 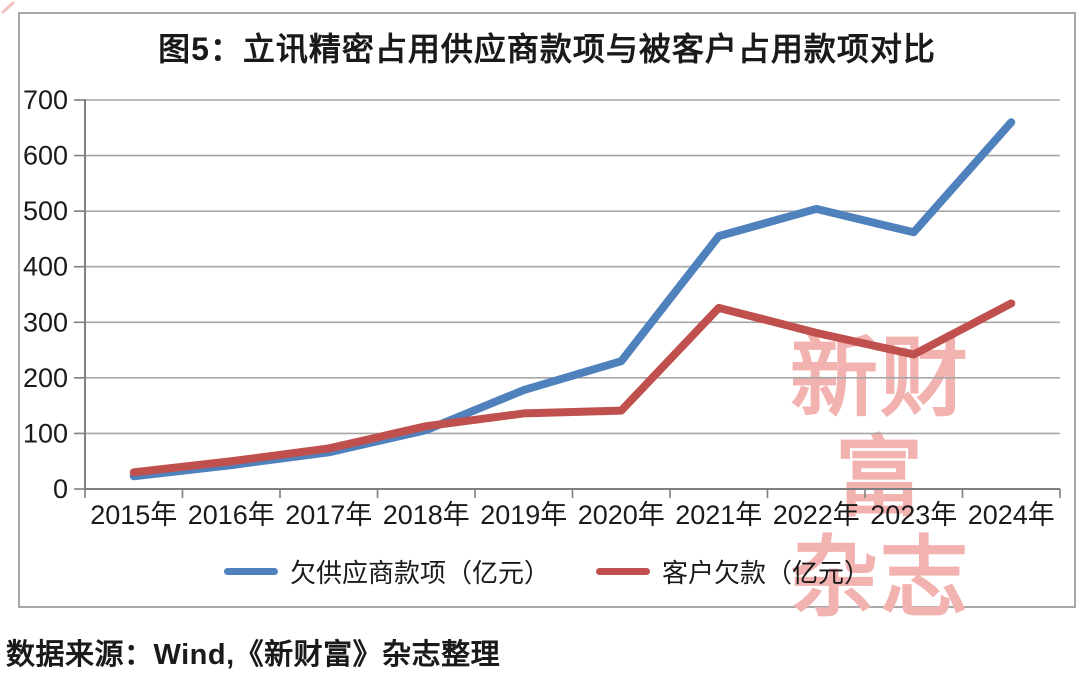 What do you see at coordinates (253, 655) in the screenshot?
I see `source-note: 数据来源：Wind,《新财富》杂志整理` at bounding box center [253, 655].